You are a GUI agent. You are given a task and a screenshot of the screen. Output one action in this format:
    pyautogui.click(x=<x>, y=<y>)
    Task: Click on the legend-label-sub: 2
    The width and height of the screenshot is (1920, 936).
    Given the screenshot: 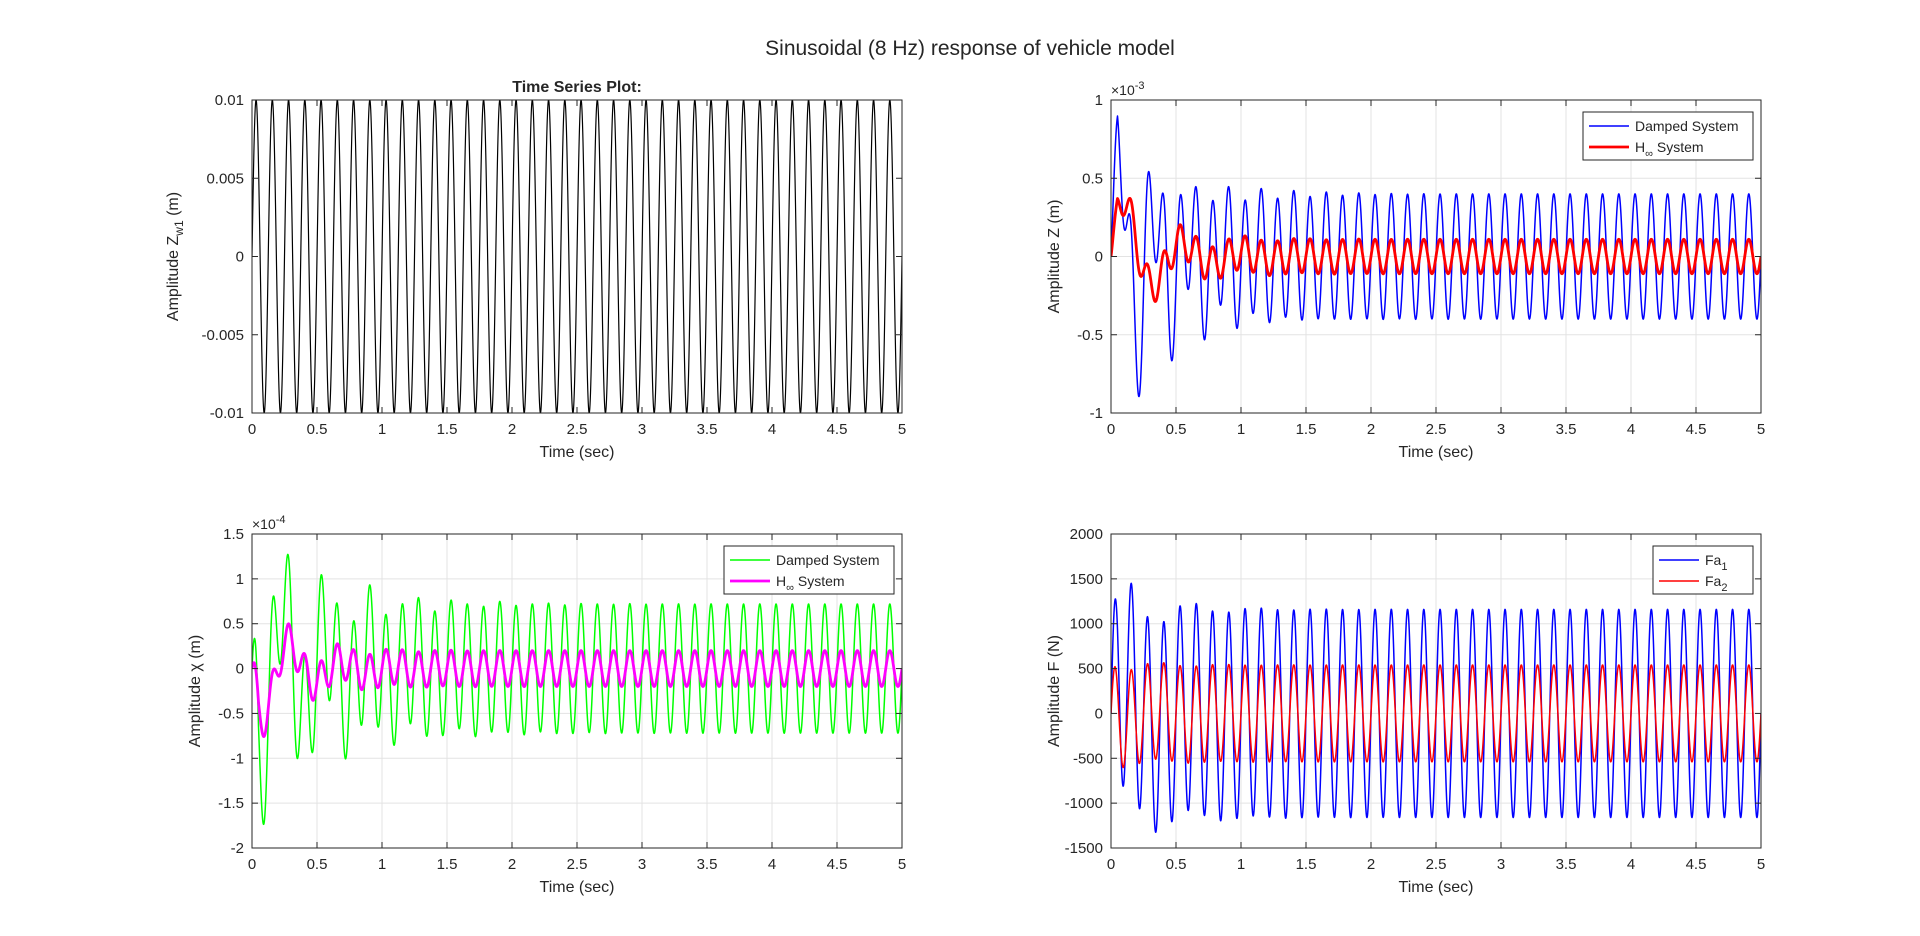 What is the action you would take?
    pyautogui.click(x=1724, y=588)
    